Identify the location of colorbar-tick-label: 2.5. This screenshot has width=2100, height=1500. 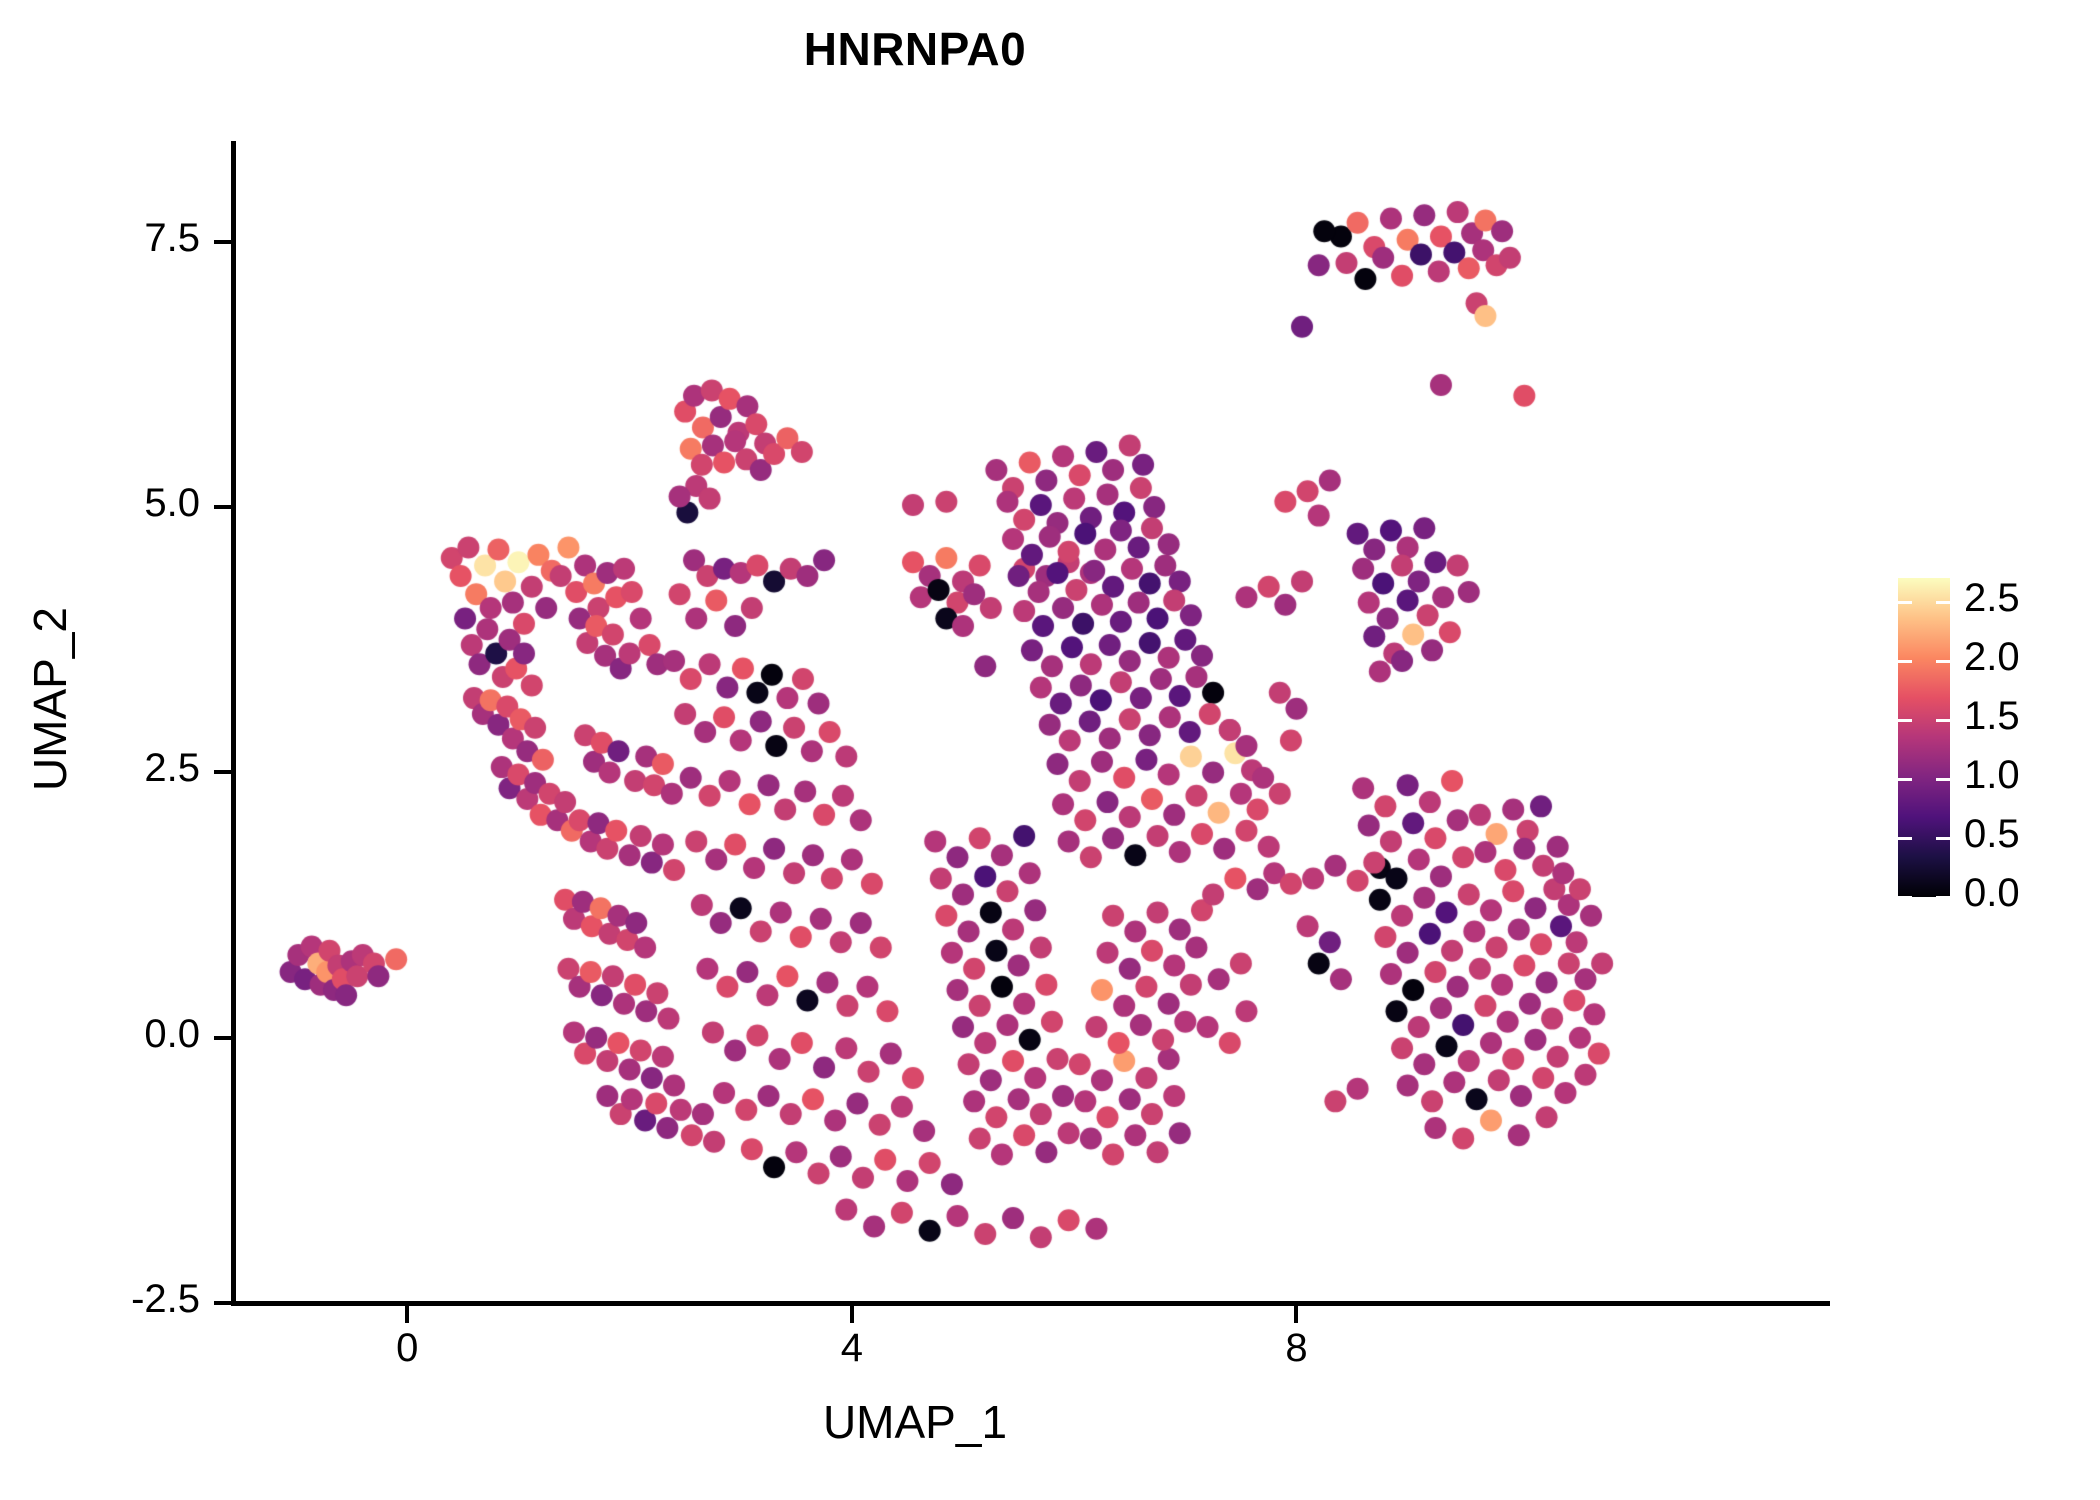
(1992, 597).